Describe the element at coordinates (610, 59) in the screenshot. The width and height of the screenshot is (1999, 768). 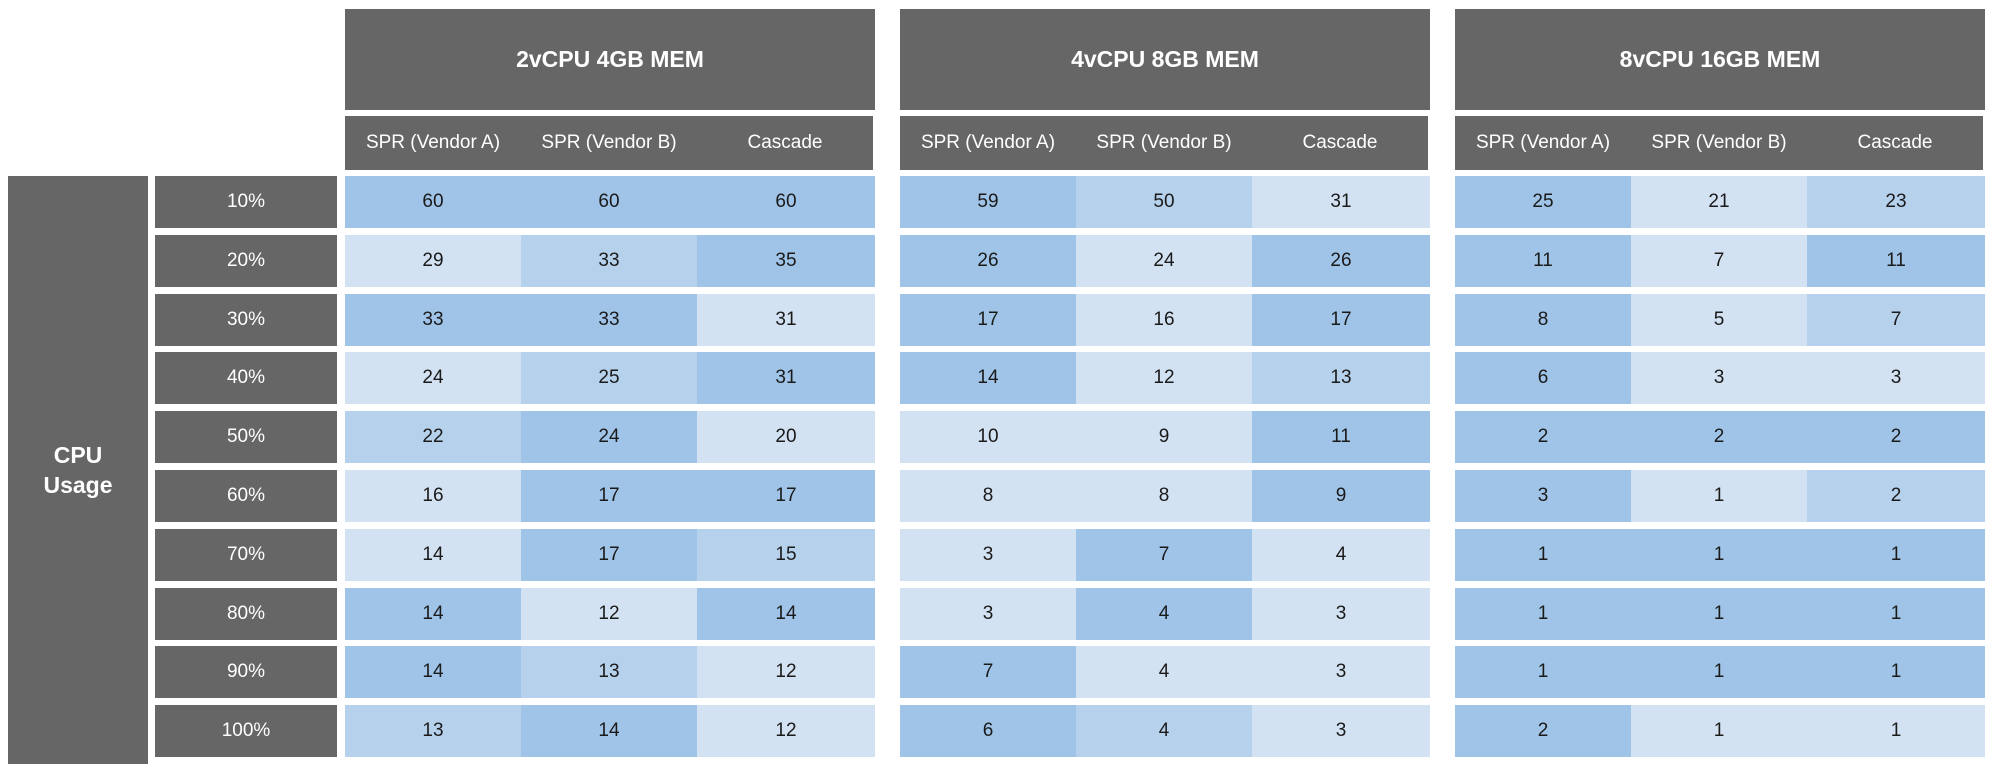
I see `group-header: 2vCPU 4GB MEM` at that location.